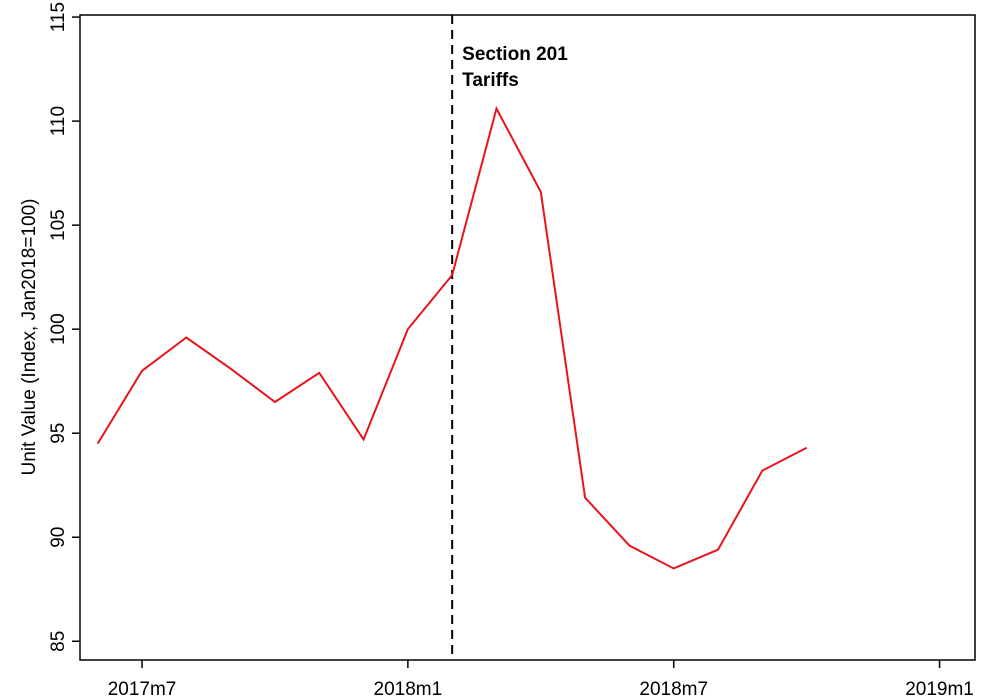  What do you see at coordinates (58, 121) in the screenshot?
I see `y-tick-label: 110` at bounding box center [58, 121].